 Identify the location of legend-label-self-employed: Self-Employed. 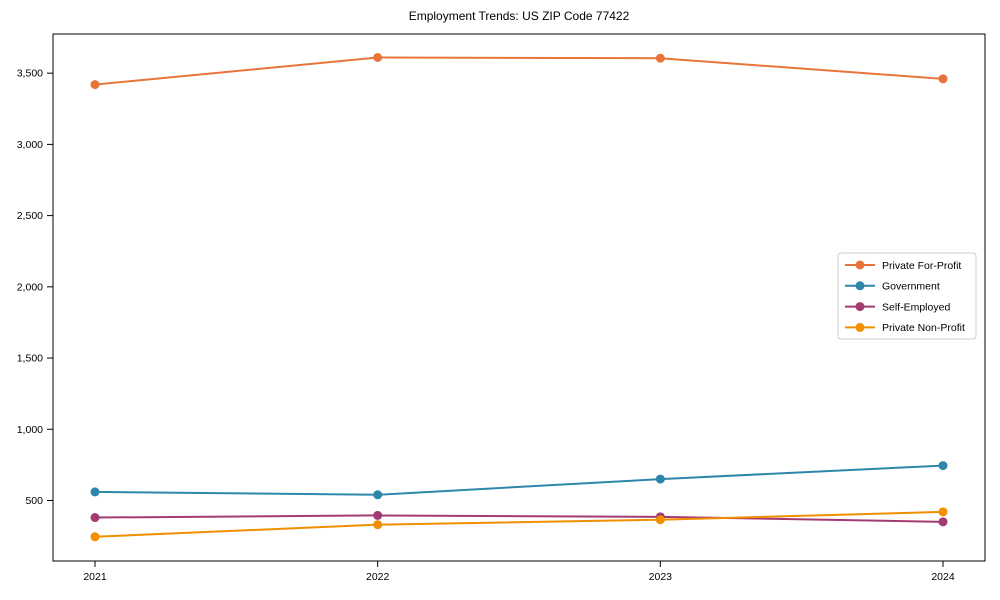
(916, 307).